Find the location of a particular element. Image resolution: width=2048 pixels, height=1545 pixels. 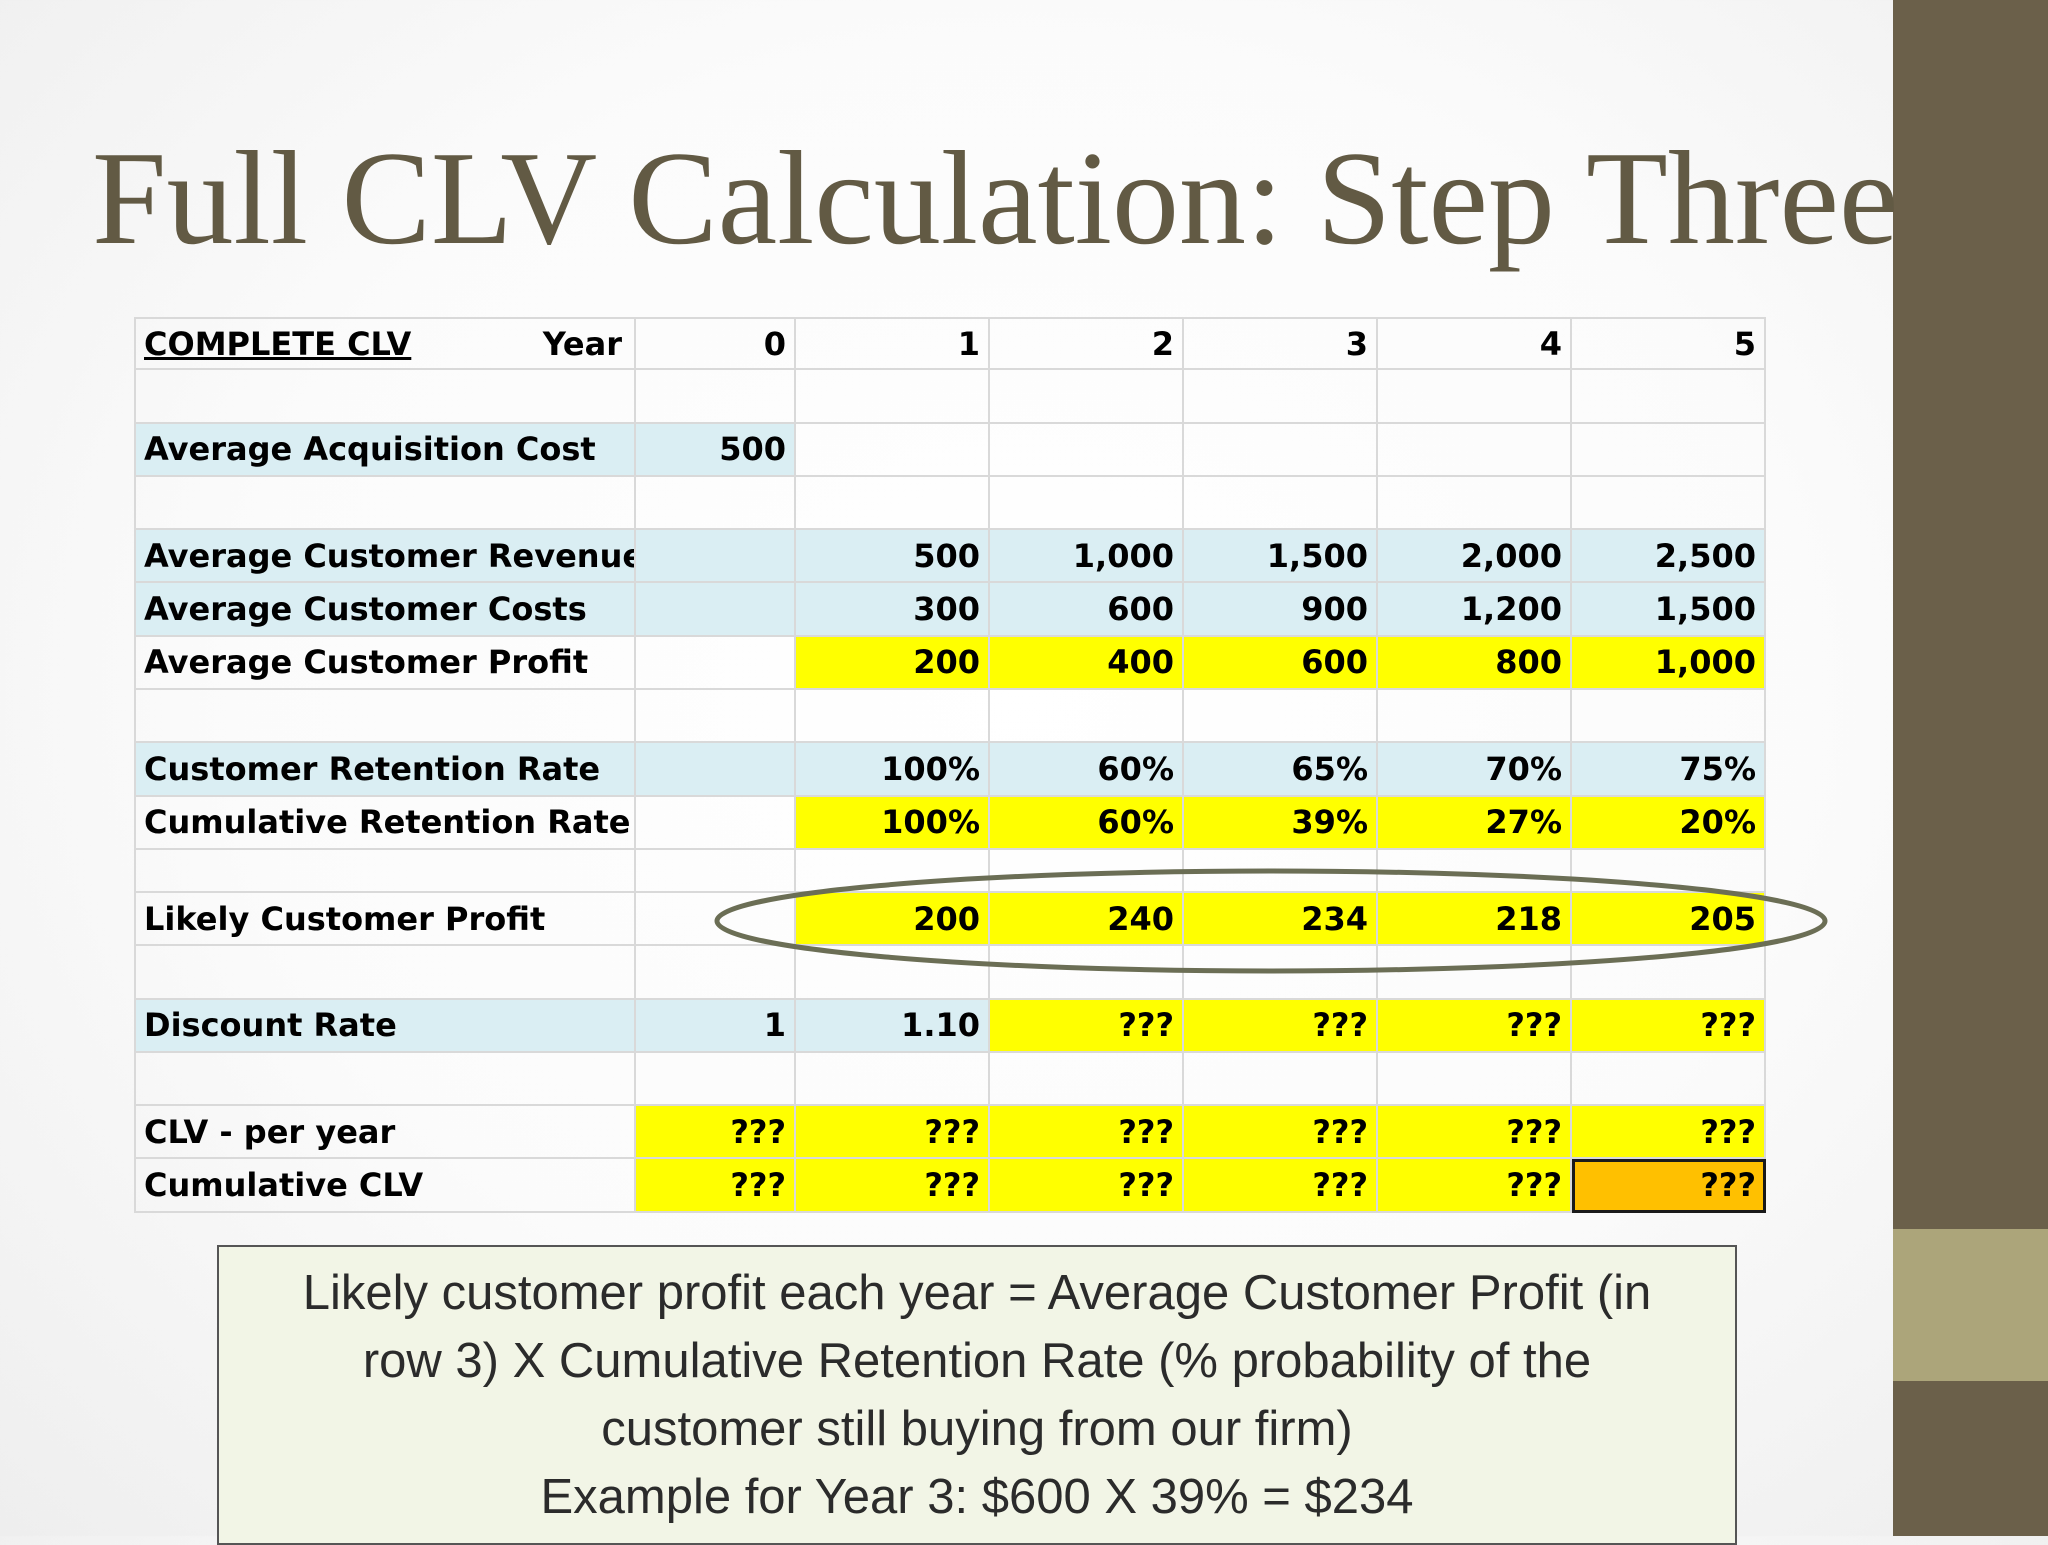

costs-value: 900 is located at coordinates (1281, 610).